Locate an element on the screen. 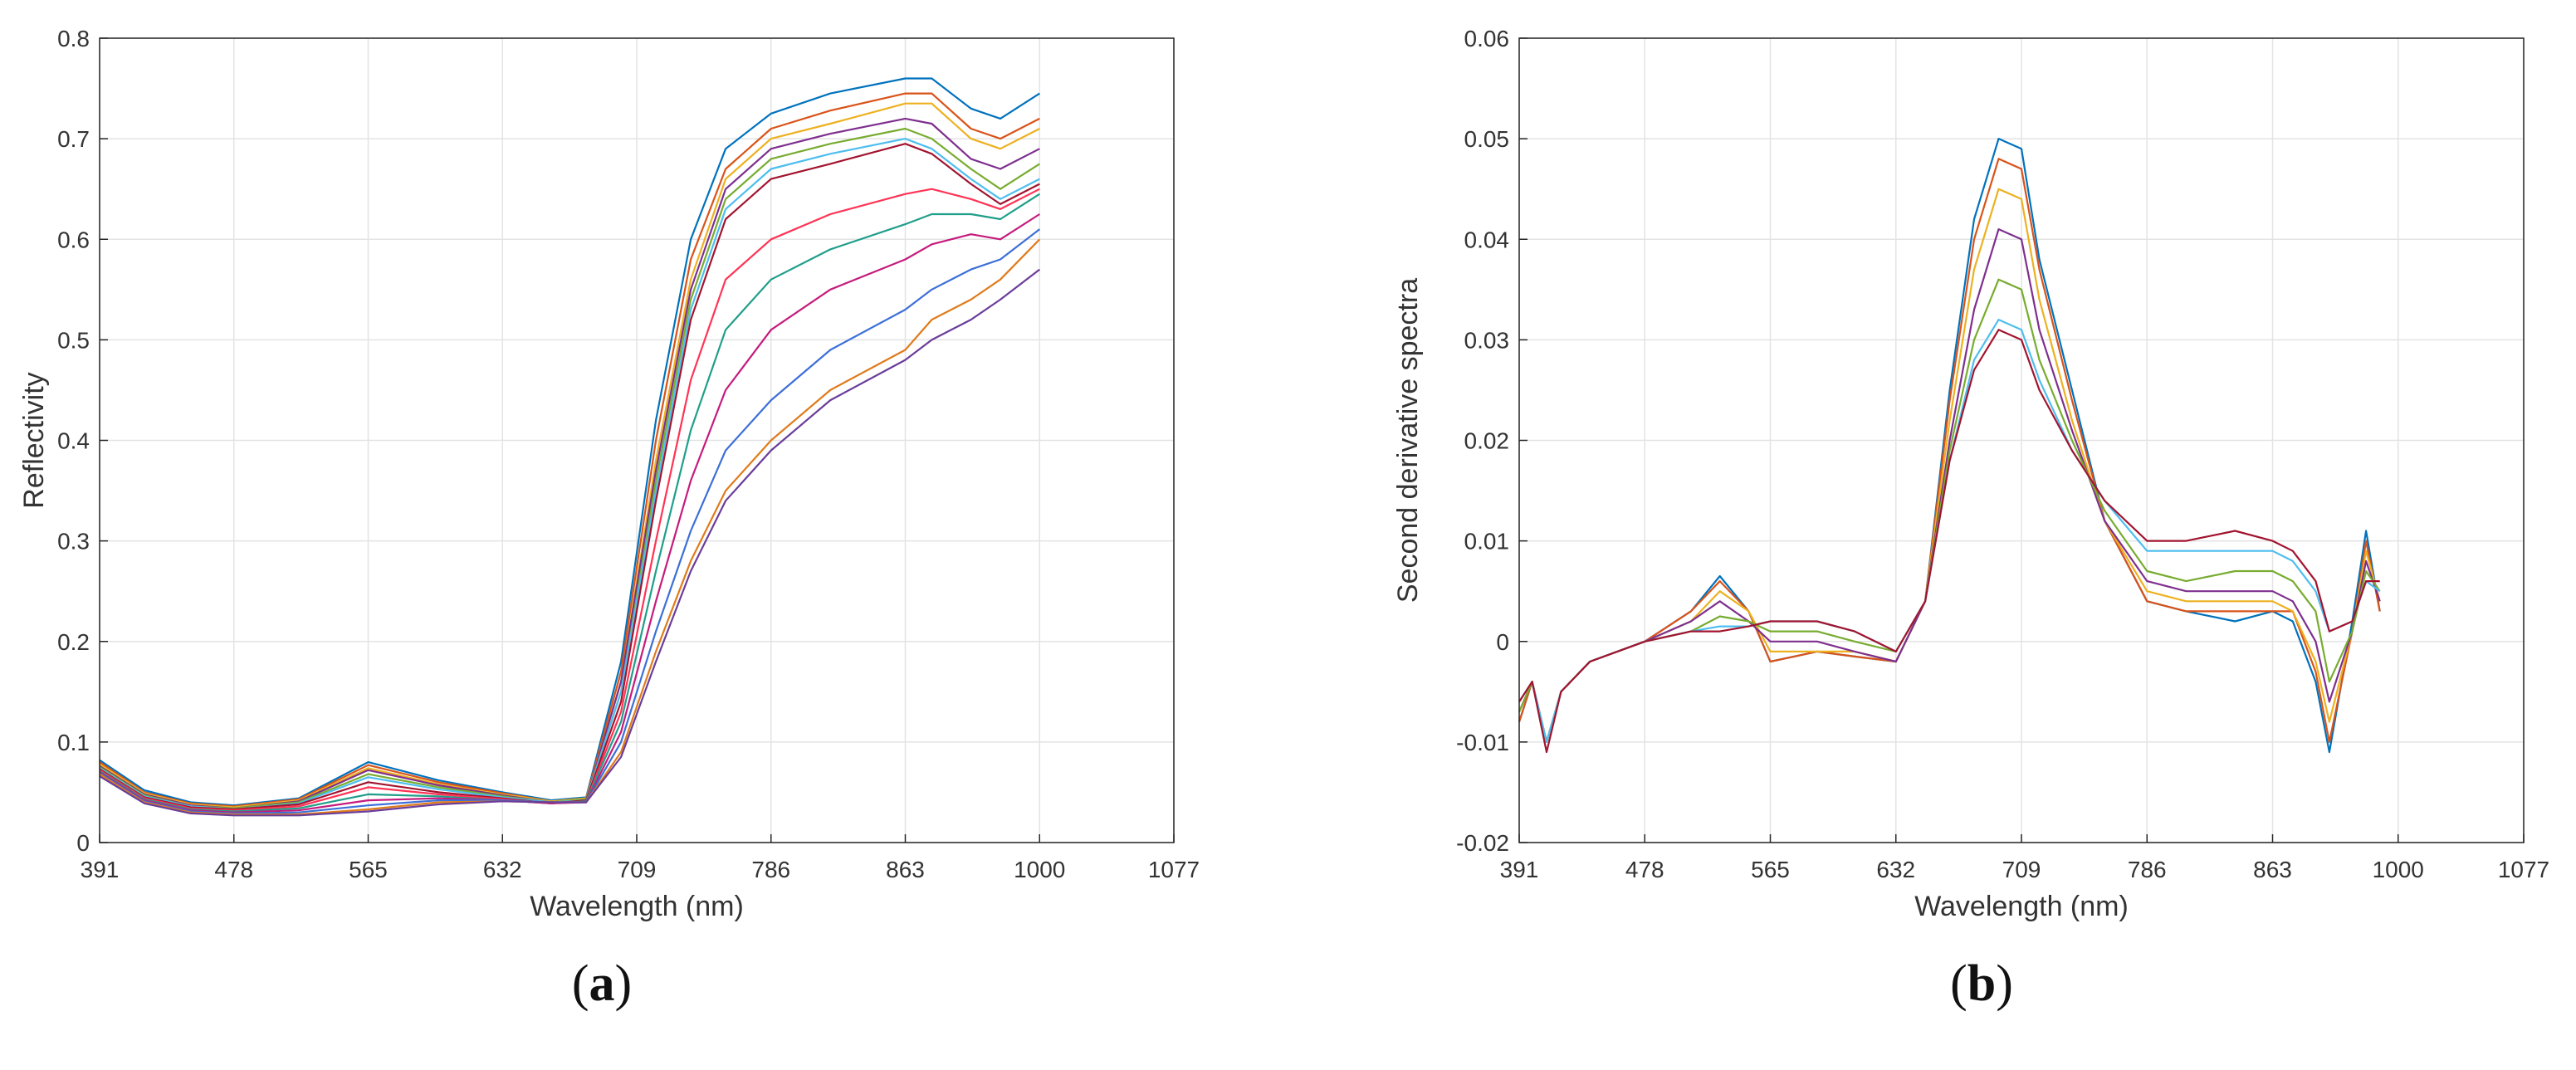  panel-label-letter: b is located at coordinates (1981, 984).